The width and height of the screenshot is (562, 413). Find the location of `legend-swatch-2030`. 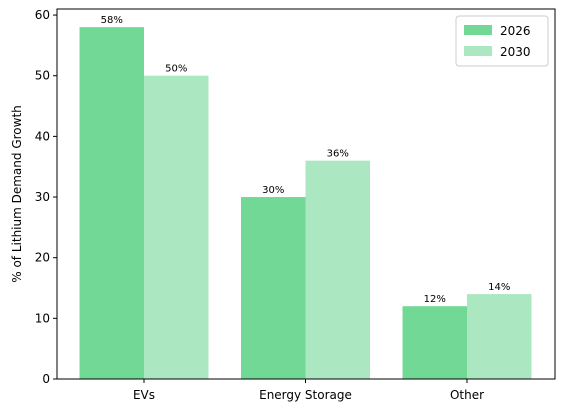

legend-swatch-2030 is located at coordinates (478, 51).